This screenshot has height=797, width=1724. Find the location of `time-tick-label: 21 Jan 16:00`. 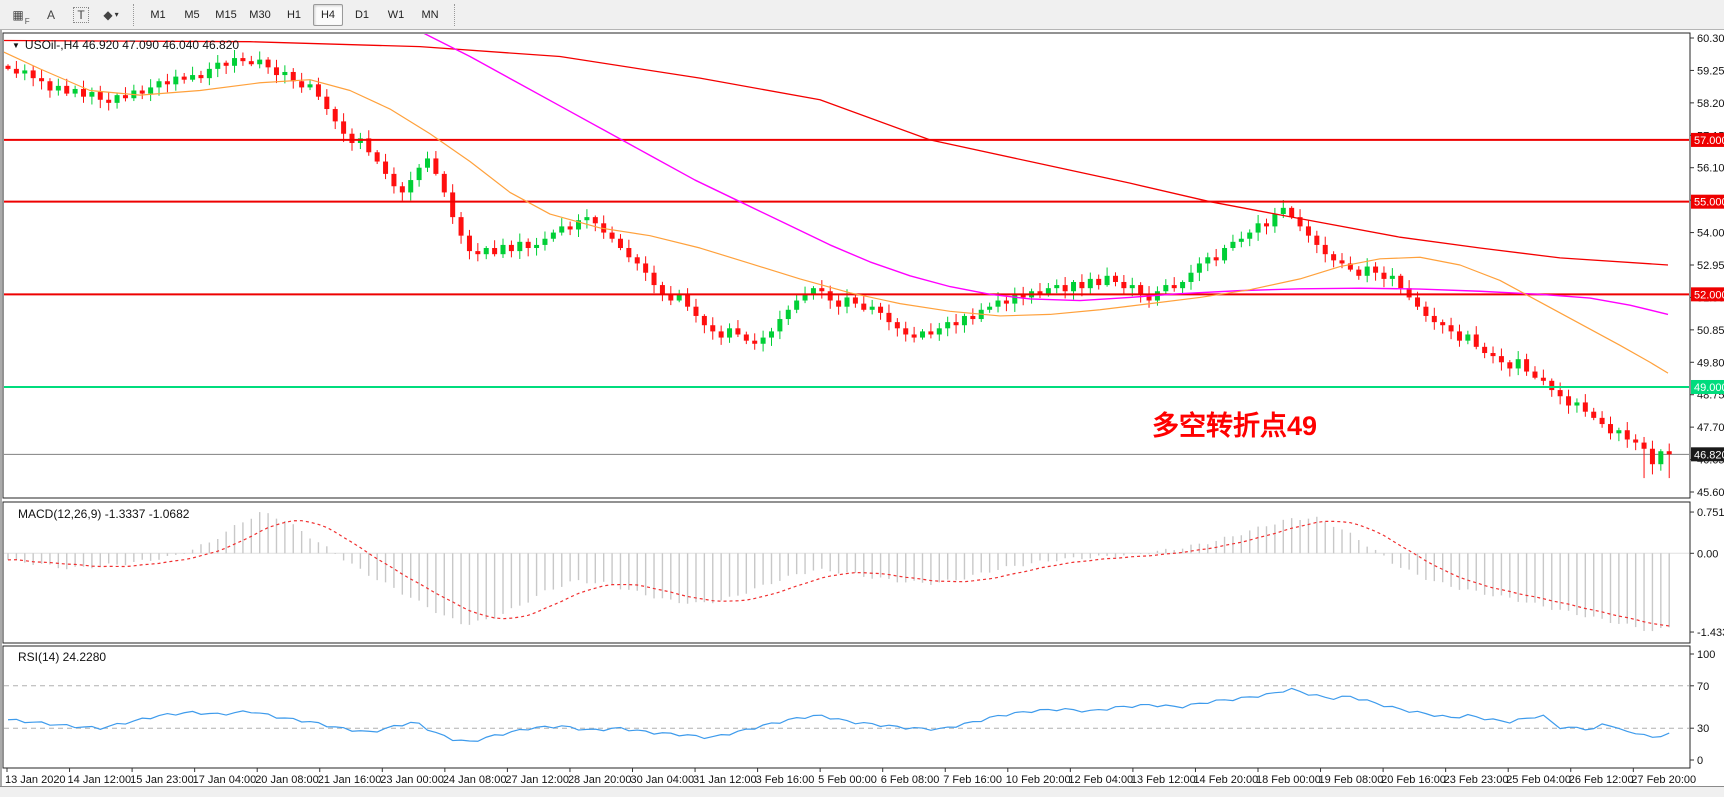

time-tick-label: 21 Jan 16:00 is located at coordinates (350, 780).